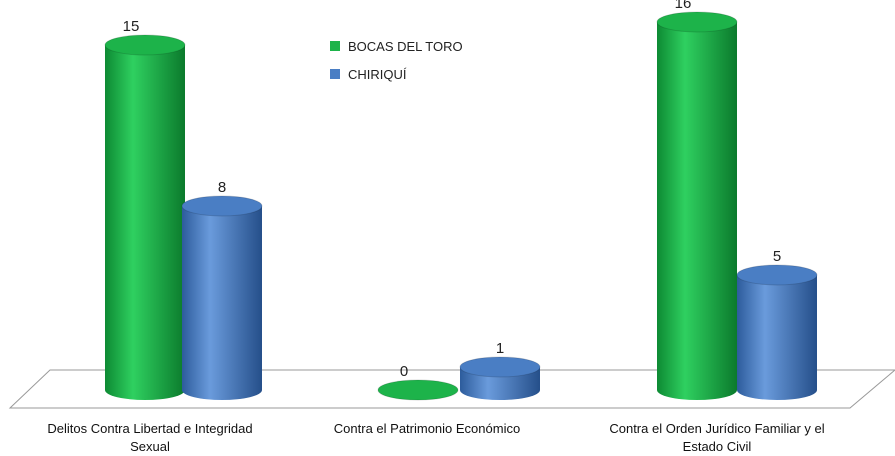  I want to click on legend-label: CHIRIQUÍ, so click(377, 74).